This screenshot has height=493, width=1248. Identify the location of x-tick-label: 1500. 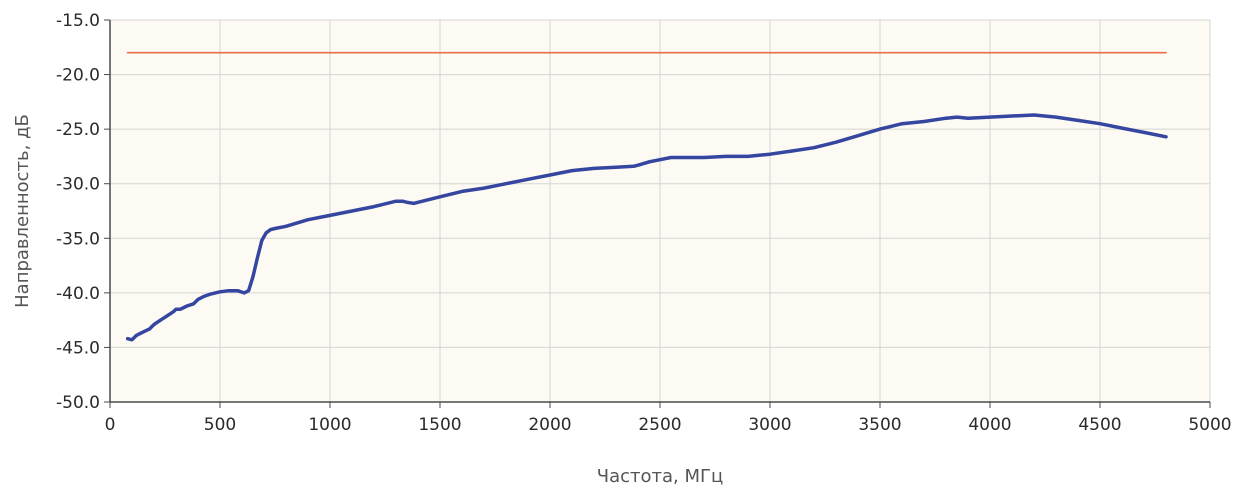
(439, 425).